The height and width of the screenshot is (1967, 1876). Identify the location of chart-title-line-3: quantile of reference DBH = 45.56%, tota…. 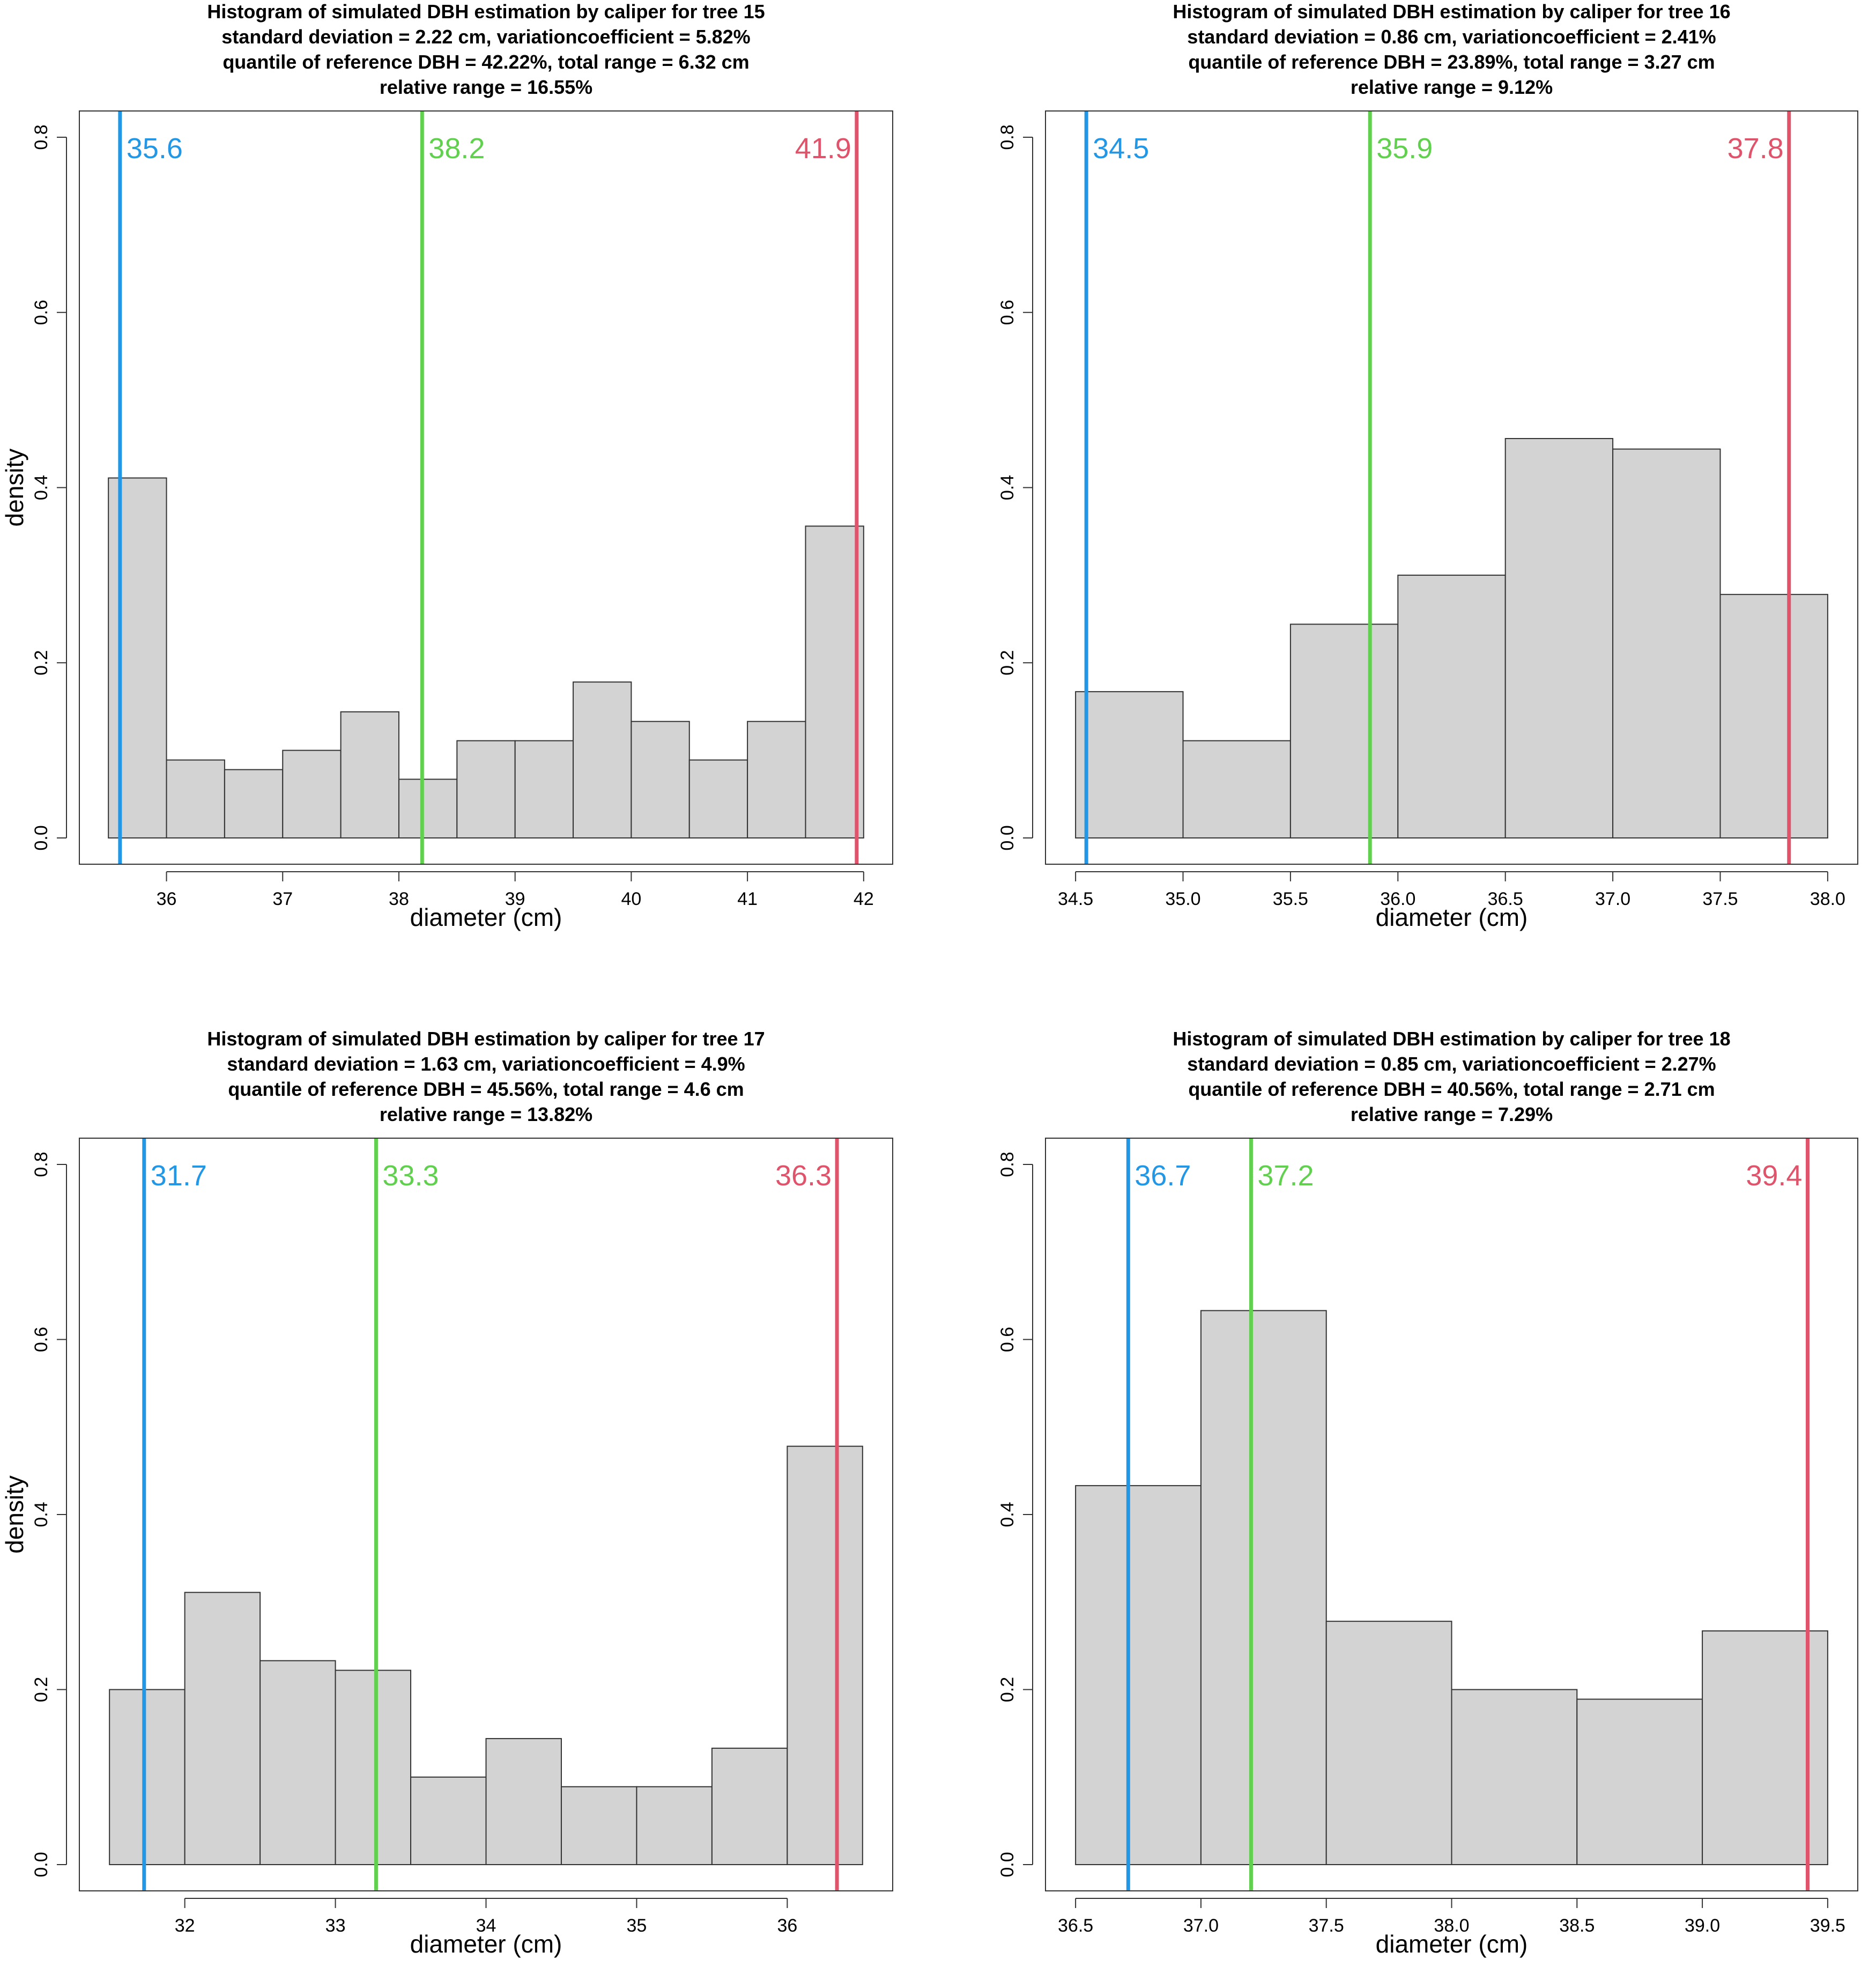
(486, 1089).